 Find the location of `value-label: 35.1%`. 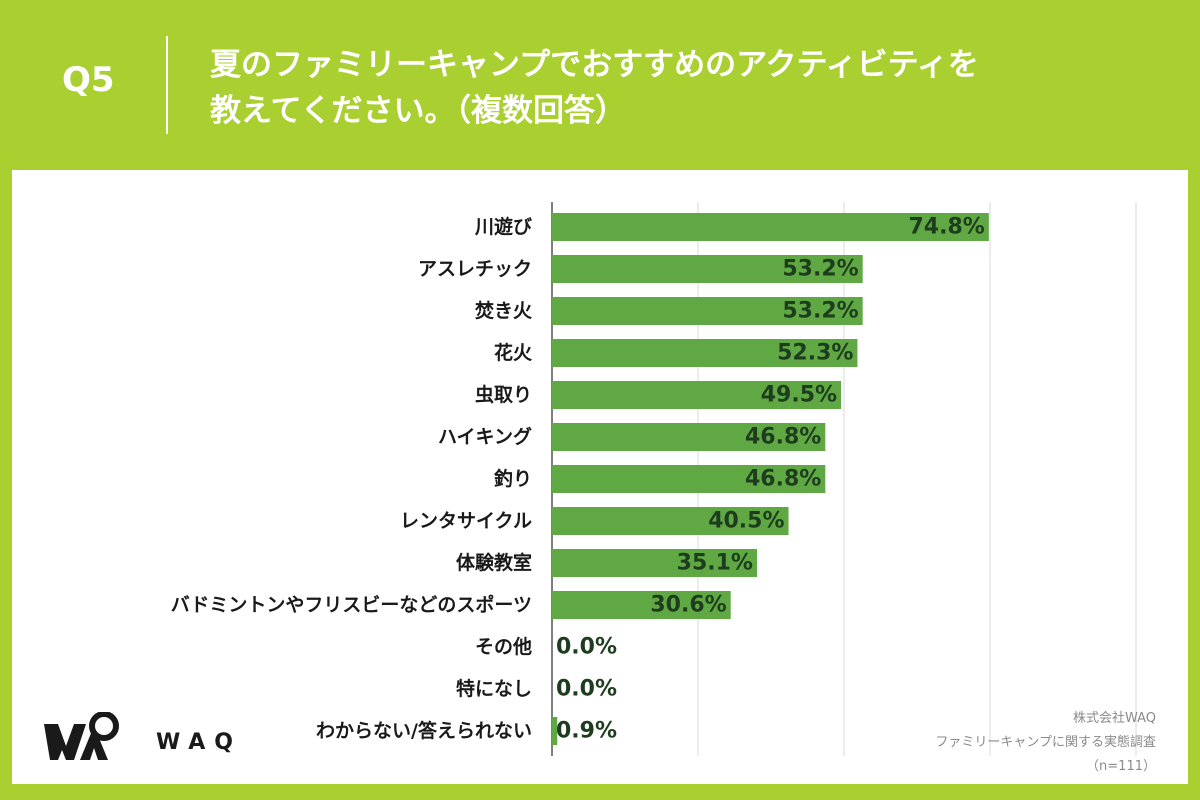

value-label: 35.1% is located at coordinates (715, 563).